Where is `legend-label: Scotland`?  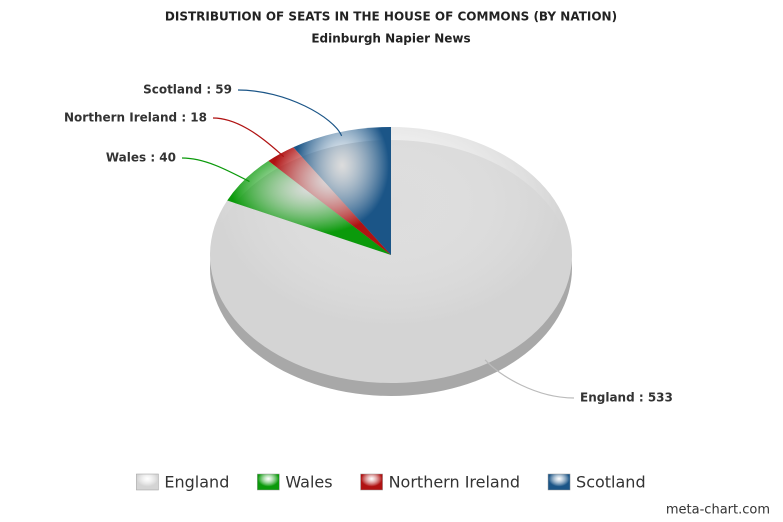
legend-label: Scotland is located at coordinates (611, 482).